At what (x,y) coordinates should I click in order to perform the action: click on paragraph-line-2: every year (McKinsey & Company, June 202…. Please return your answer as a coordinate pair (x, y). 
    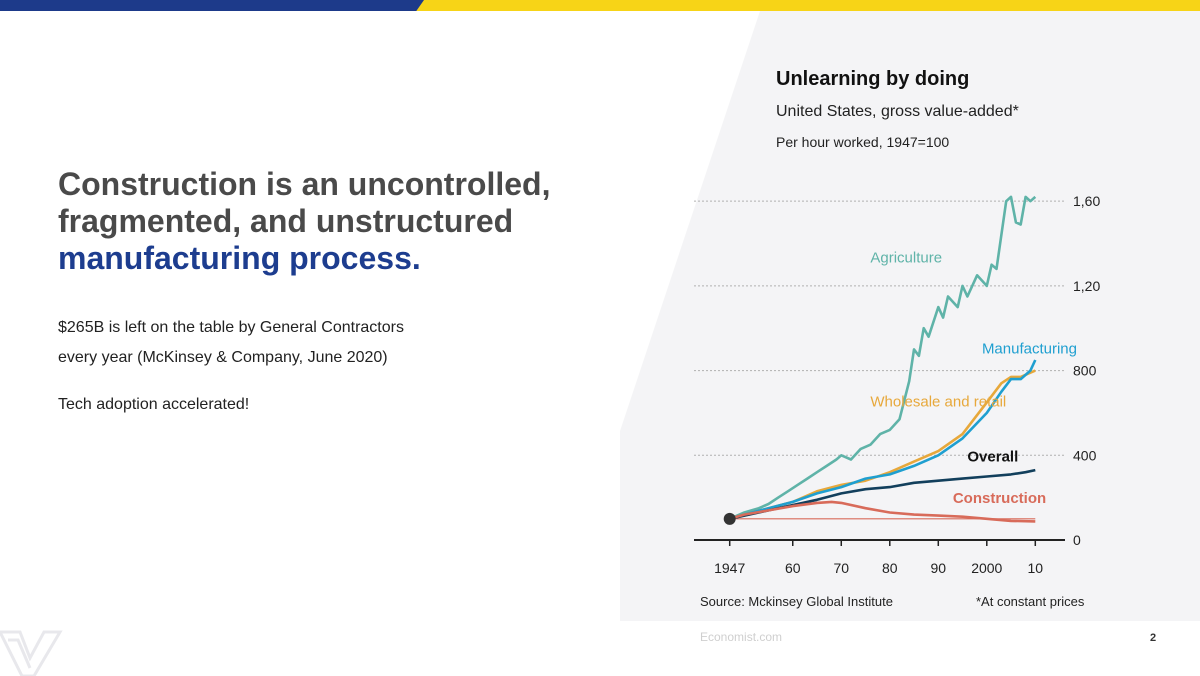
    Looking at the image, I should click on (223, 357).